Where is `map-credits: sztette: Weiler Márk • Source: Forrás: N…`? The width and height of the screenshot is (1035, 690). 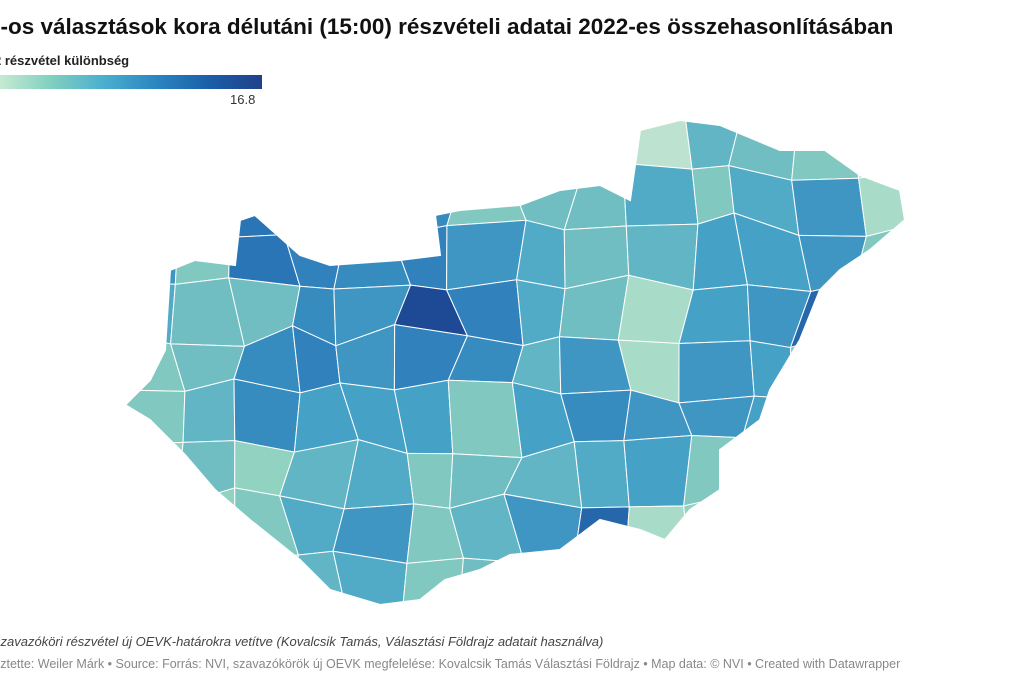
map-credits: sztette: Weiler Márk • Source: Forrás: N… is located at coordinates (450, 664).